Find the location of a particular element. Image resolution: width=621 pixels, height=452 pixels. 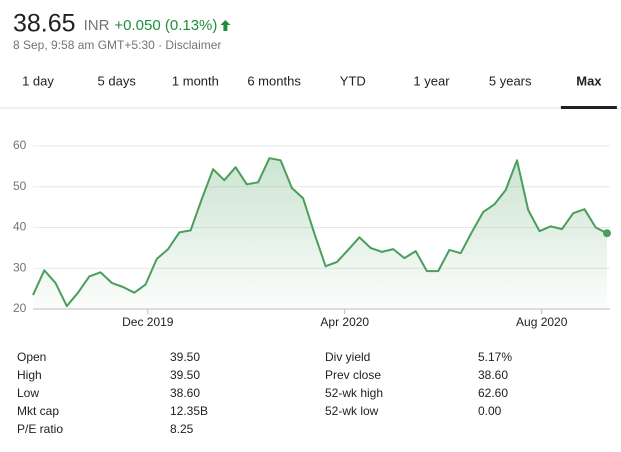

y-tick-label: 20 is located at coordinates (20, 308).